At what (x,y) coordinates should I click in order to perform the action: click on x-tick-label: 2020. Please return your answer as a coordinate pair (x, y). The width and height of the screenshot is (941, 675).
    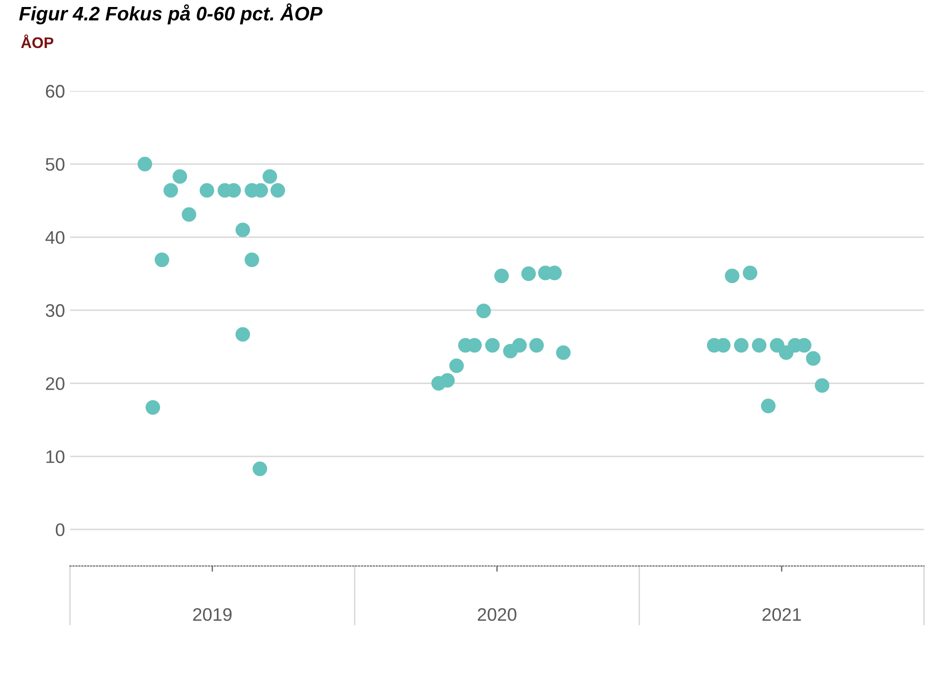
    Looking at the image, I should click on (497, 614).